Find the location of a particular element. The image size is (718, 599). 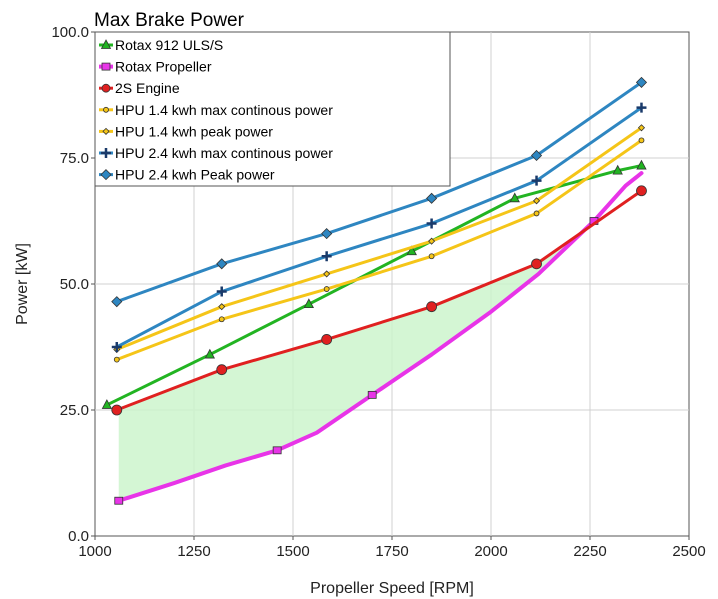

legend-item: HPU 2.4 kwh max continous power is located at coordinates (216, 153).